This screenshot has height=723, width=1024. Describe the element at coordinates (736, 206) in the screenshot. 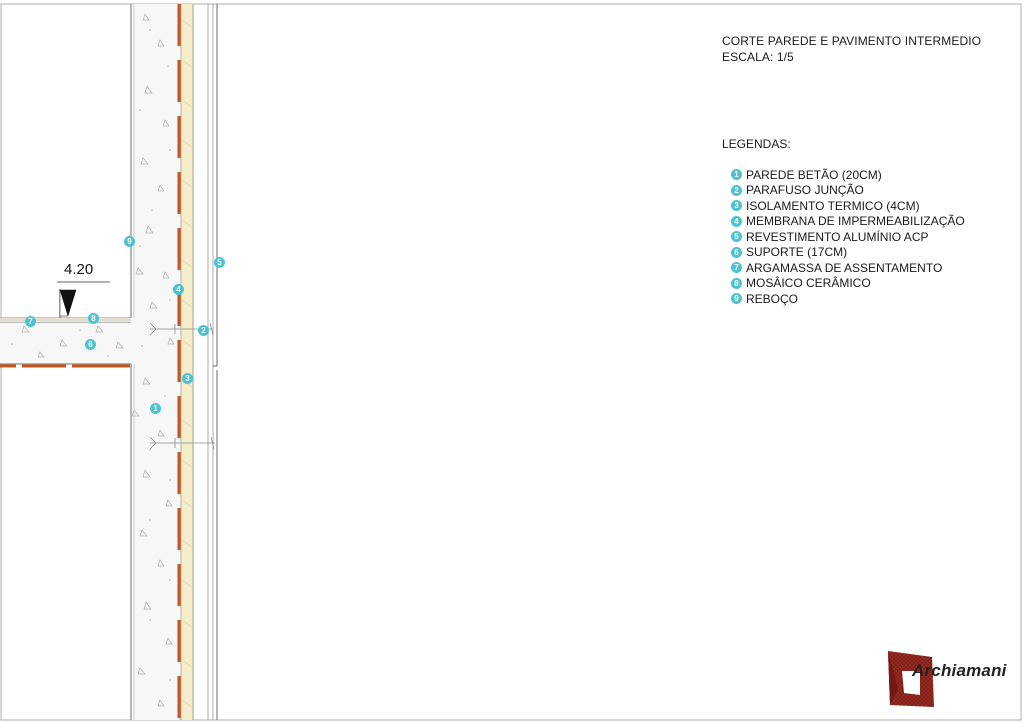

I see `legend-number-badge: 3` at that location.